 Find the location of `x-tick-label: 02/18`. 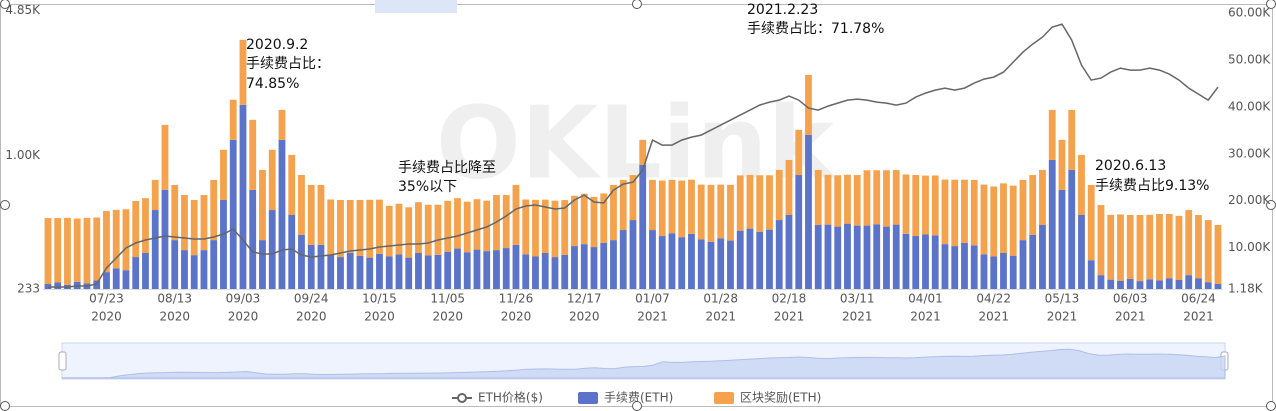

x-tick-label: 02/18 is located at coordinates (789, 299).